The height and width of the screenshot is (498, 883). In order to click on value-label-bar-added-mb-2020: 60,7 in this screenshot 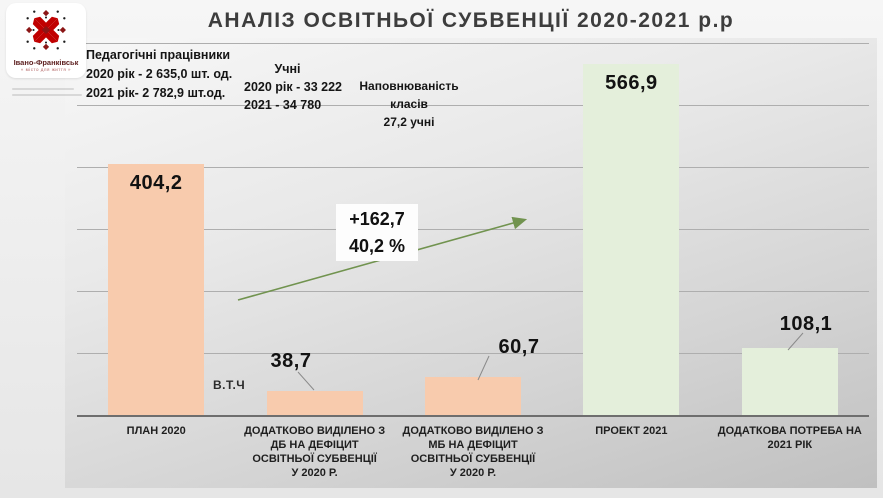, I will do `click(519, 347)`.